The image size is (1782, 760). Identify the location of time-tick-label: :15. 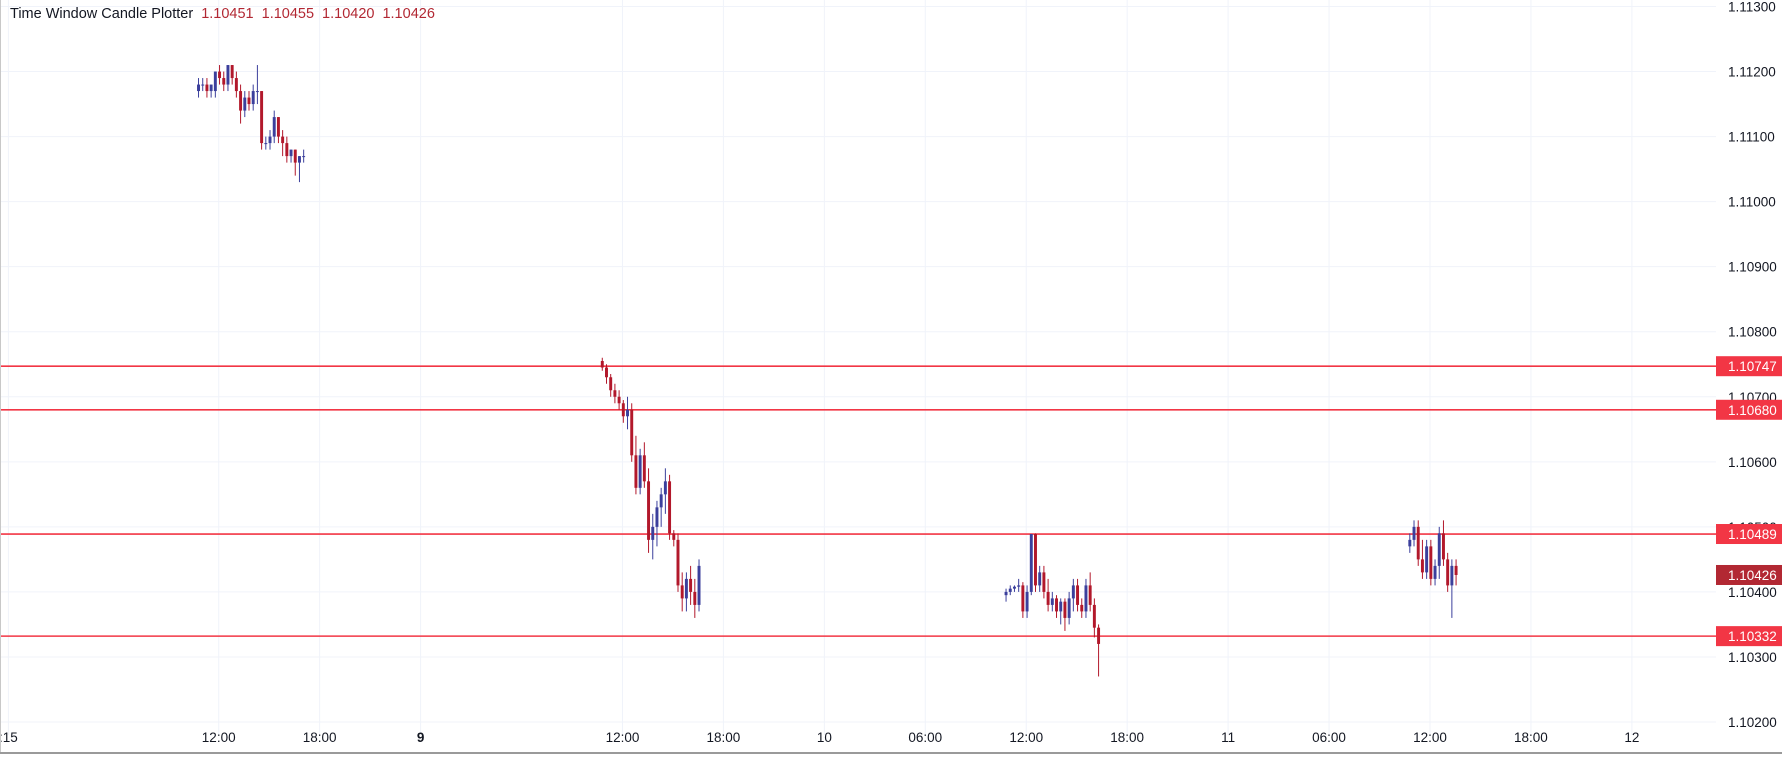
(9, 737).